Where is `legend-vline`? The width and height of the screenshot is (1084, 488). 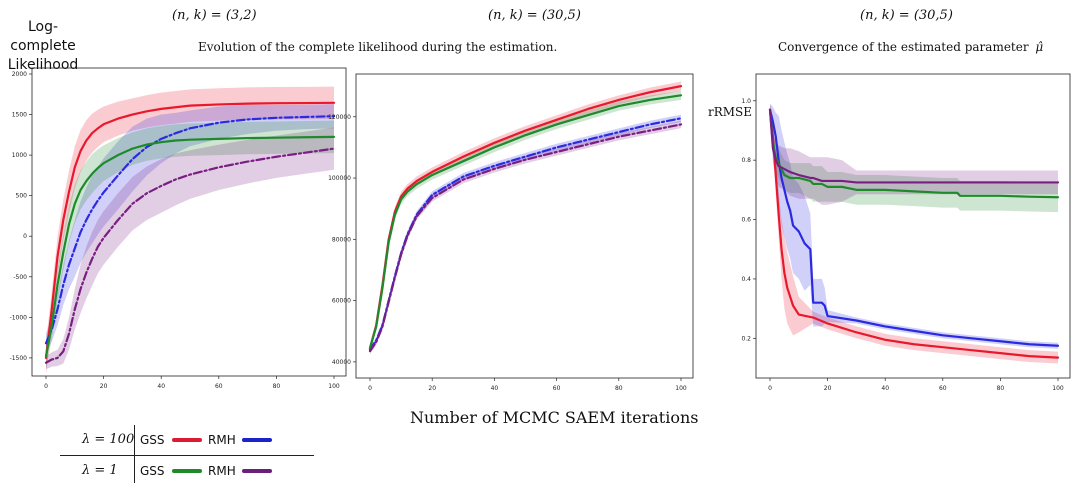
legend-vline is located at coordinates (134, 454).